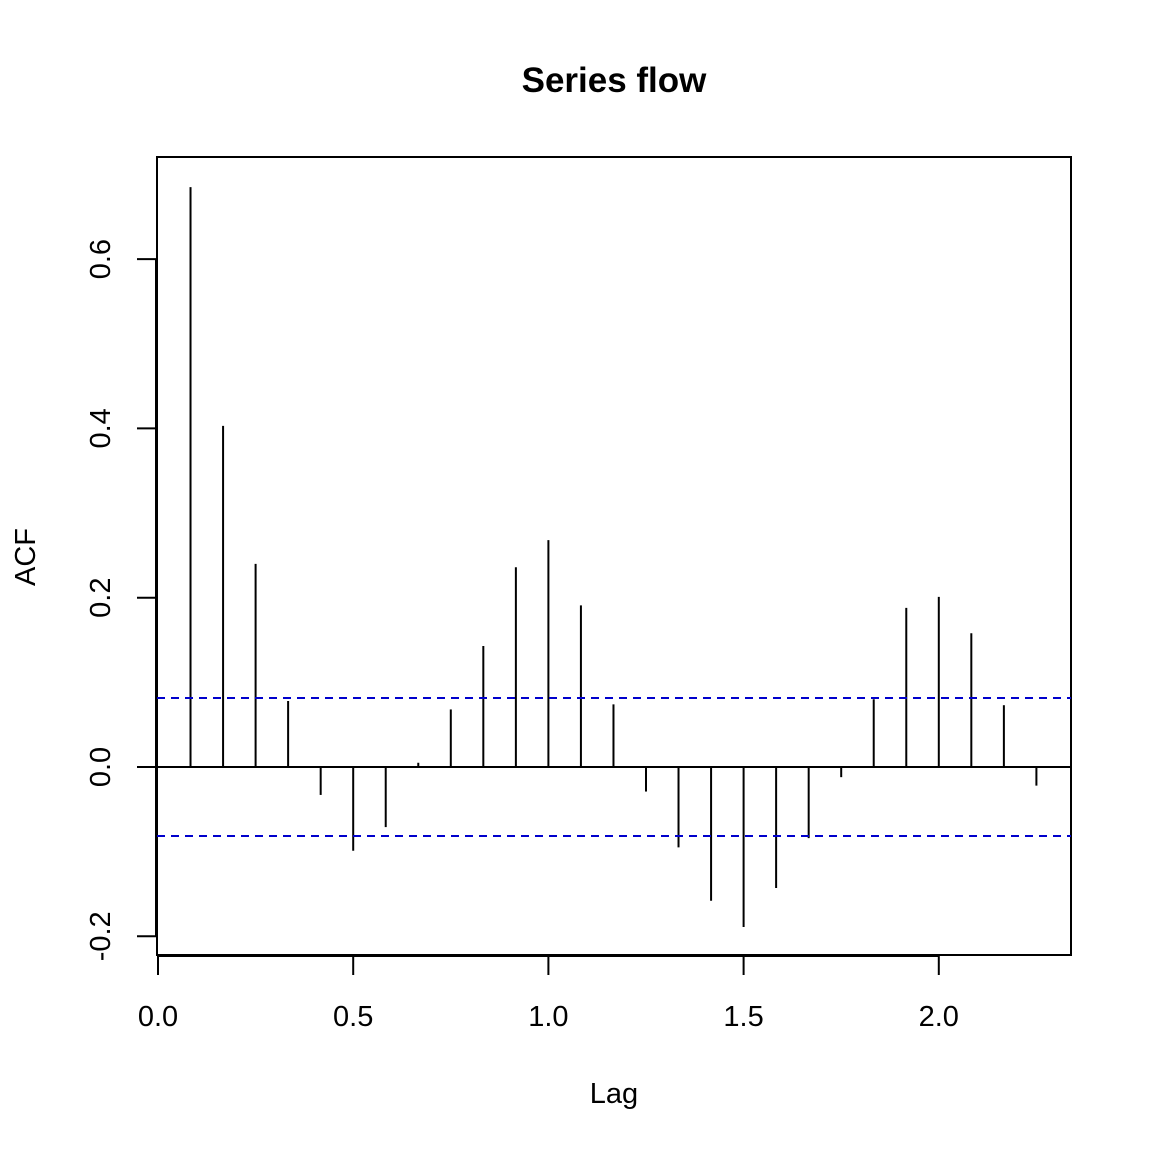  I want to click on confidence-bounds, so click(614, 767).